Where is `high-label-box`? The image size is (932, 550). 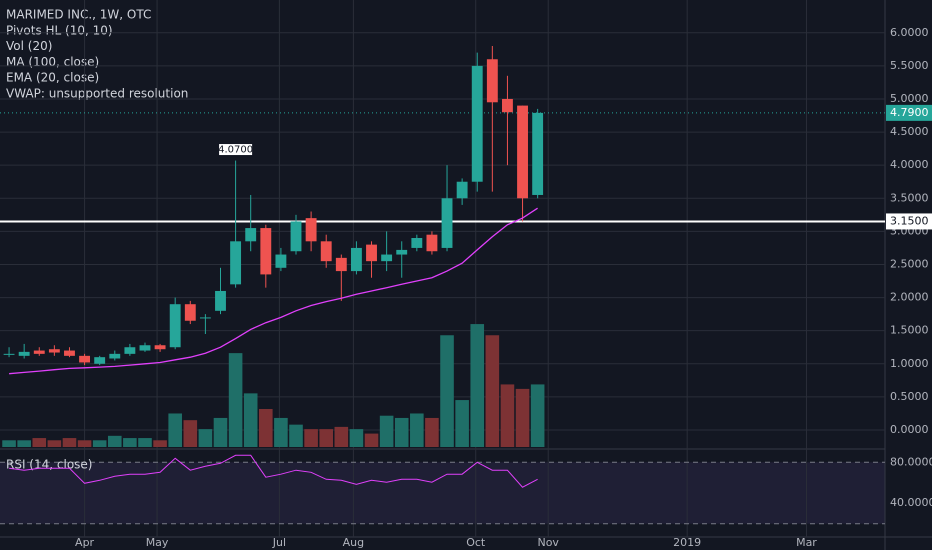 high-label-box is located at coordinates (236, 150).